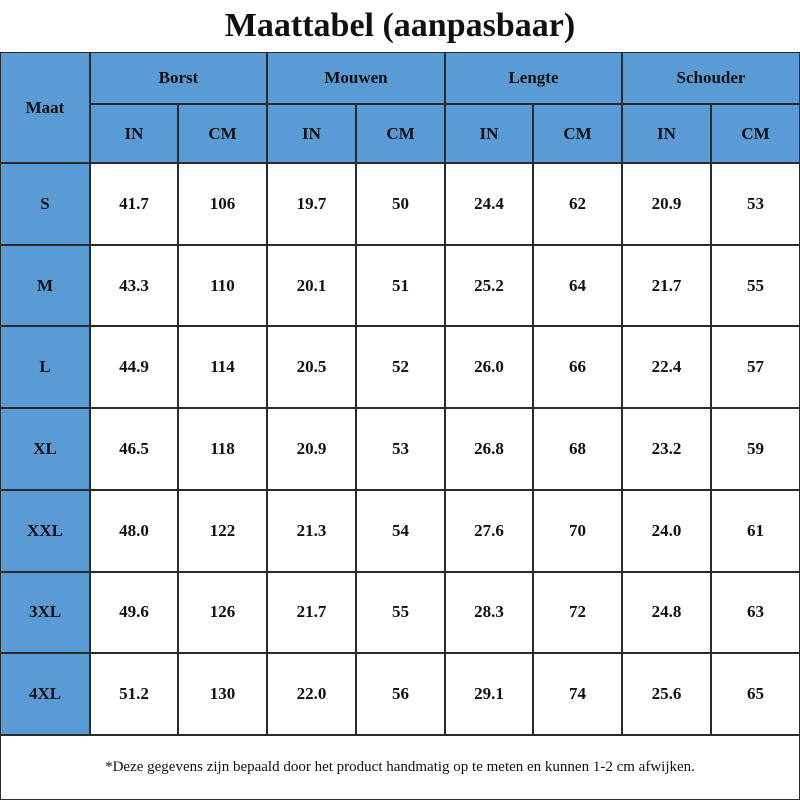 The width and height of the screenshot is (800, 800). I want to click on size-cell: 4XL, so click(45, 694).